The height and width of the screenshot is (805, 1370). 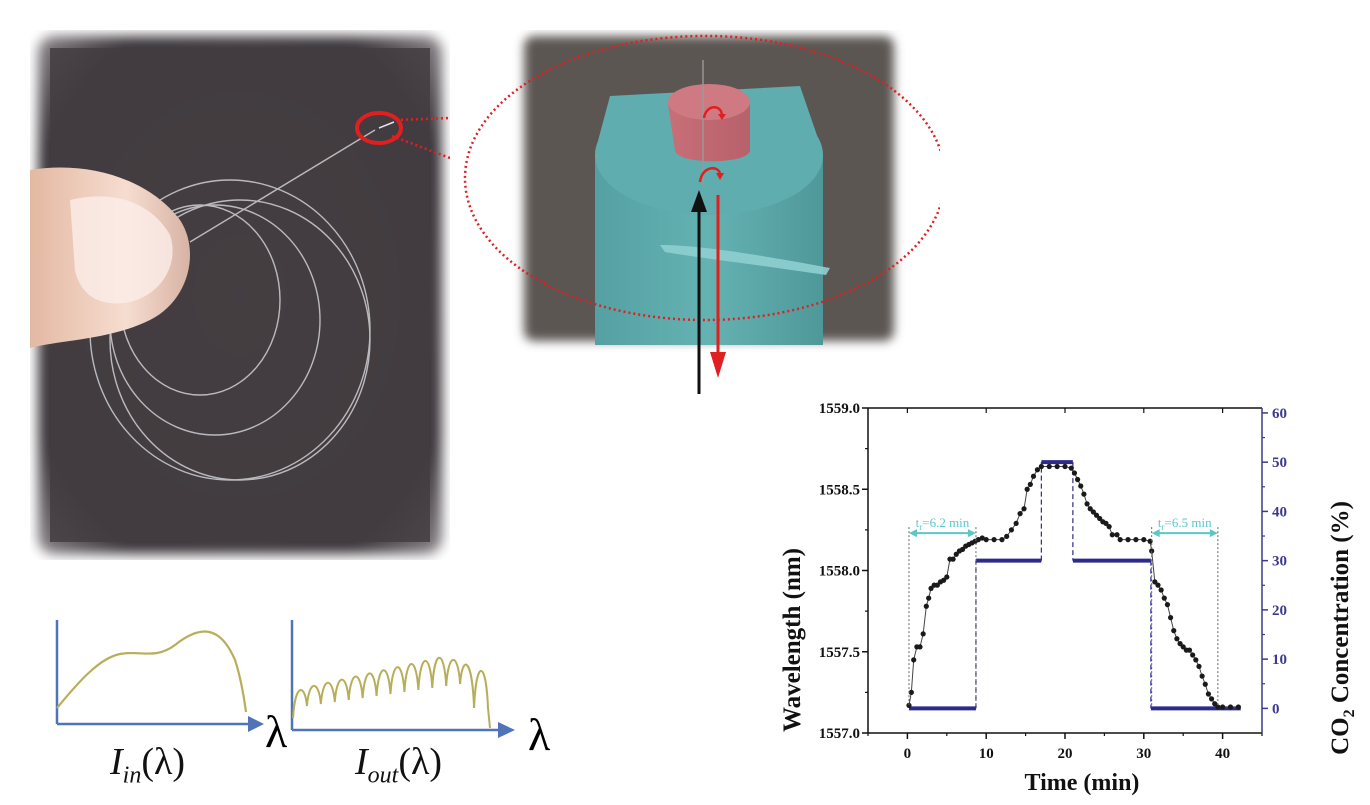 What do you see at coordinates (986, 754) in the screenshot?
I see `x-tick-label: 10` at bounding box center [986, 754].